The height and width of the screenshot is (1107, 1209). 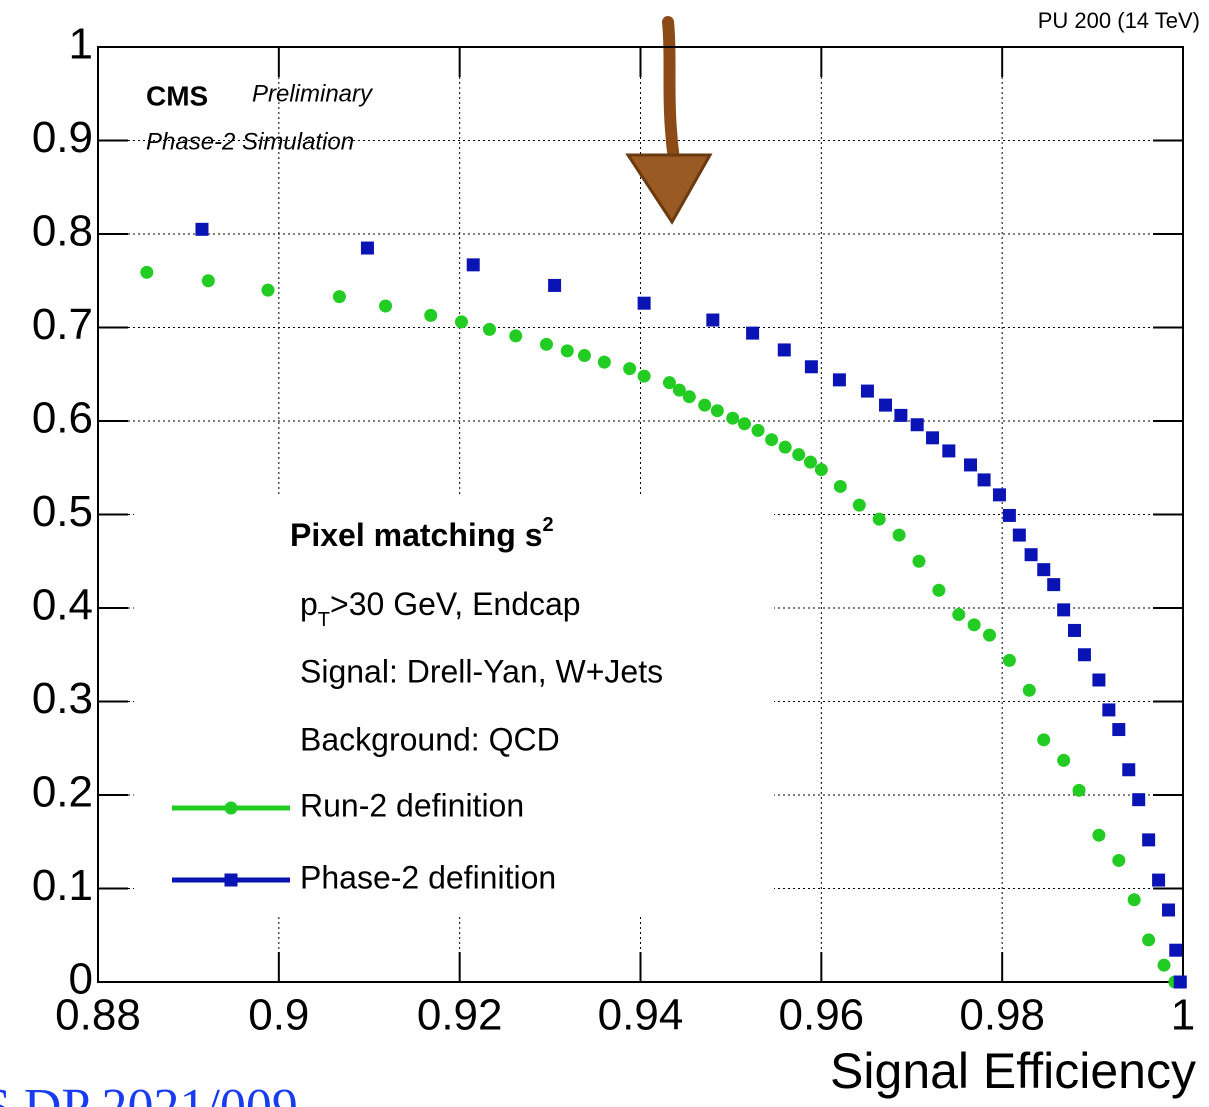 What do you see at coordinates (669, 189) in the screenshot?
I see `arrow-head` at bounding box center [669, 189].